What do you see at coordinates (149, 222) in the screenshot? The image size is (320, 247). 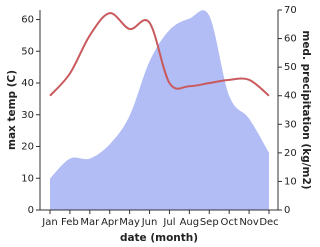 I see `x-tick-label: Jun` at bounding box center [149, 222].